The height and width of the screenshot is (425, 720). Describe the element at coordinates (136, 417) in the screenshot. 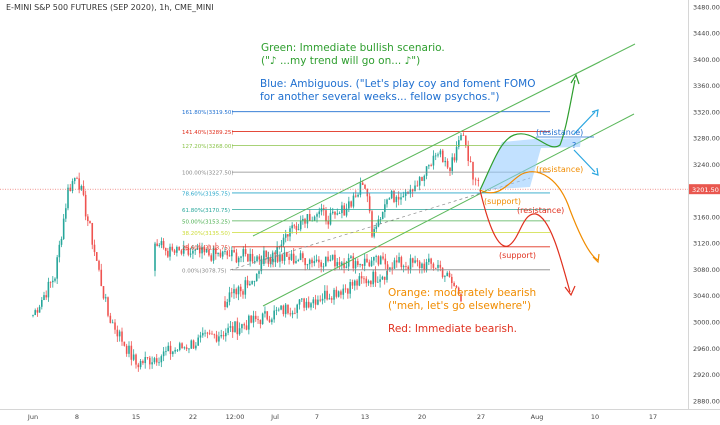

I see `x-tick-label: 15` at that location.